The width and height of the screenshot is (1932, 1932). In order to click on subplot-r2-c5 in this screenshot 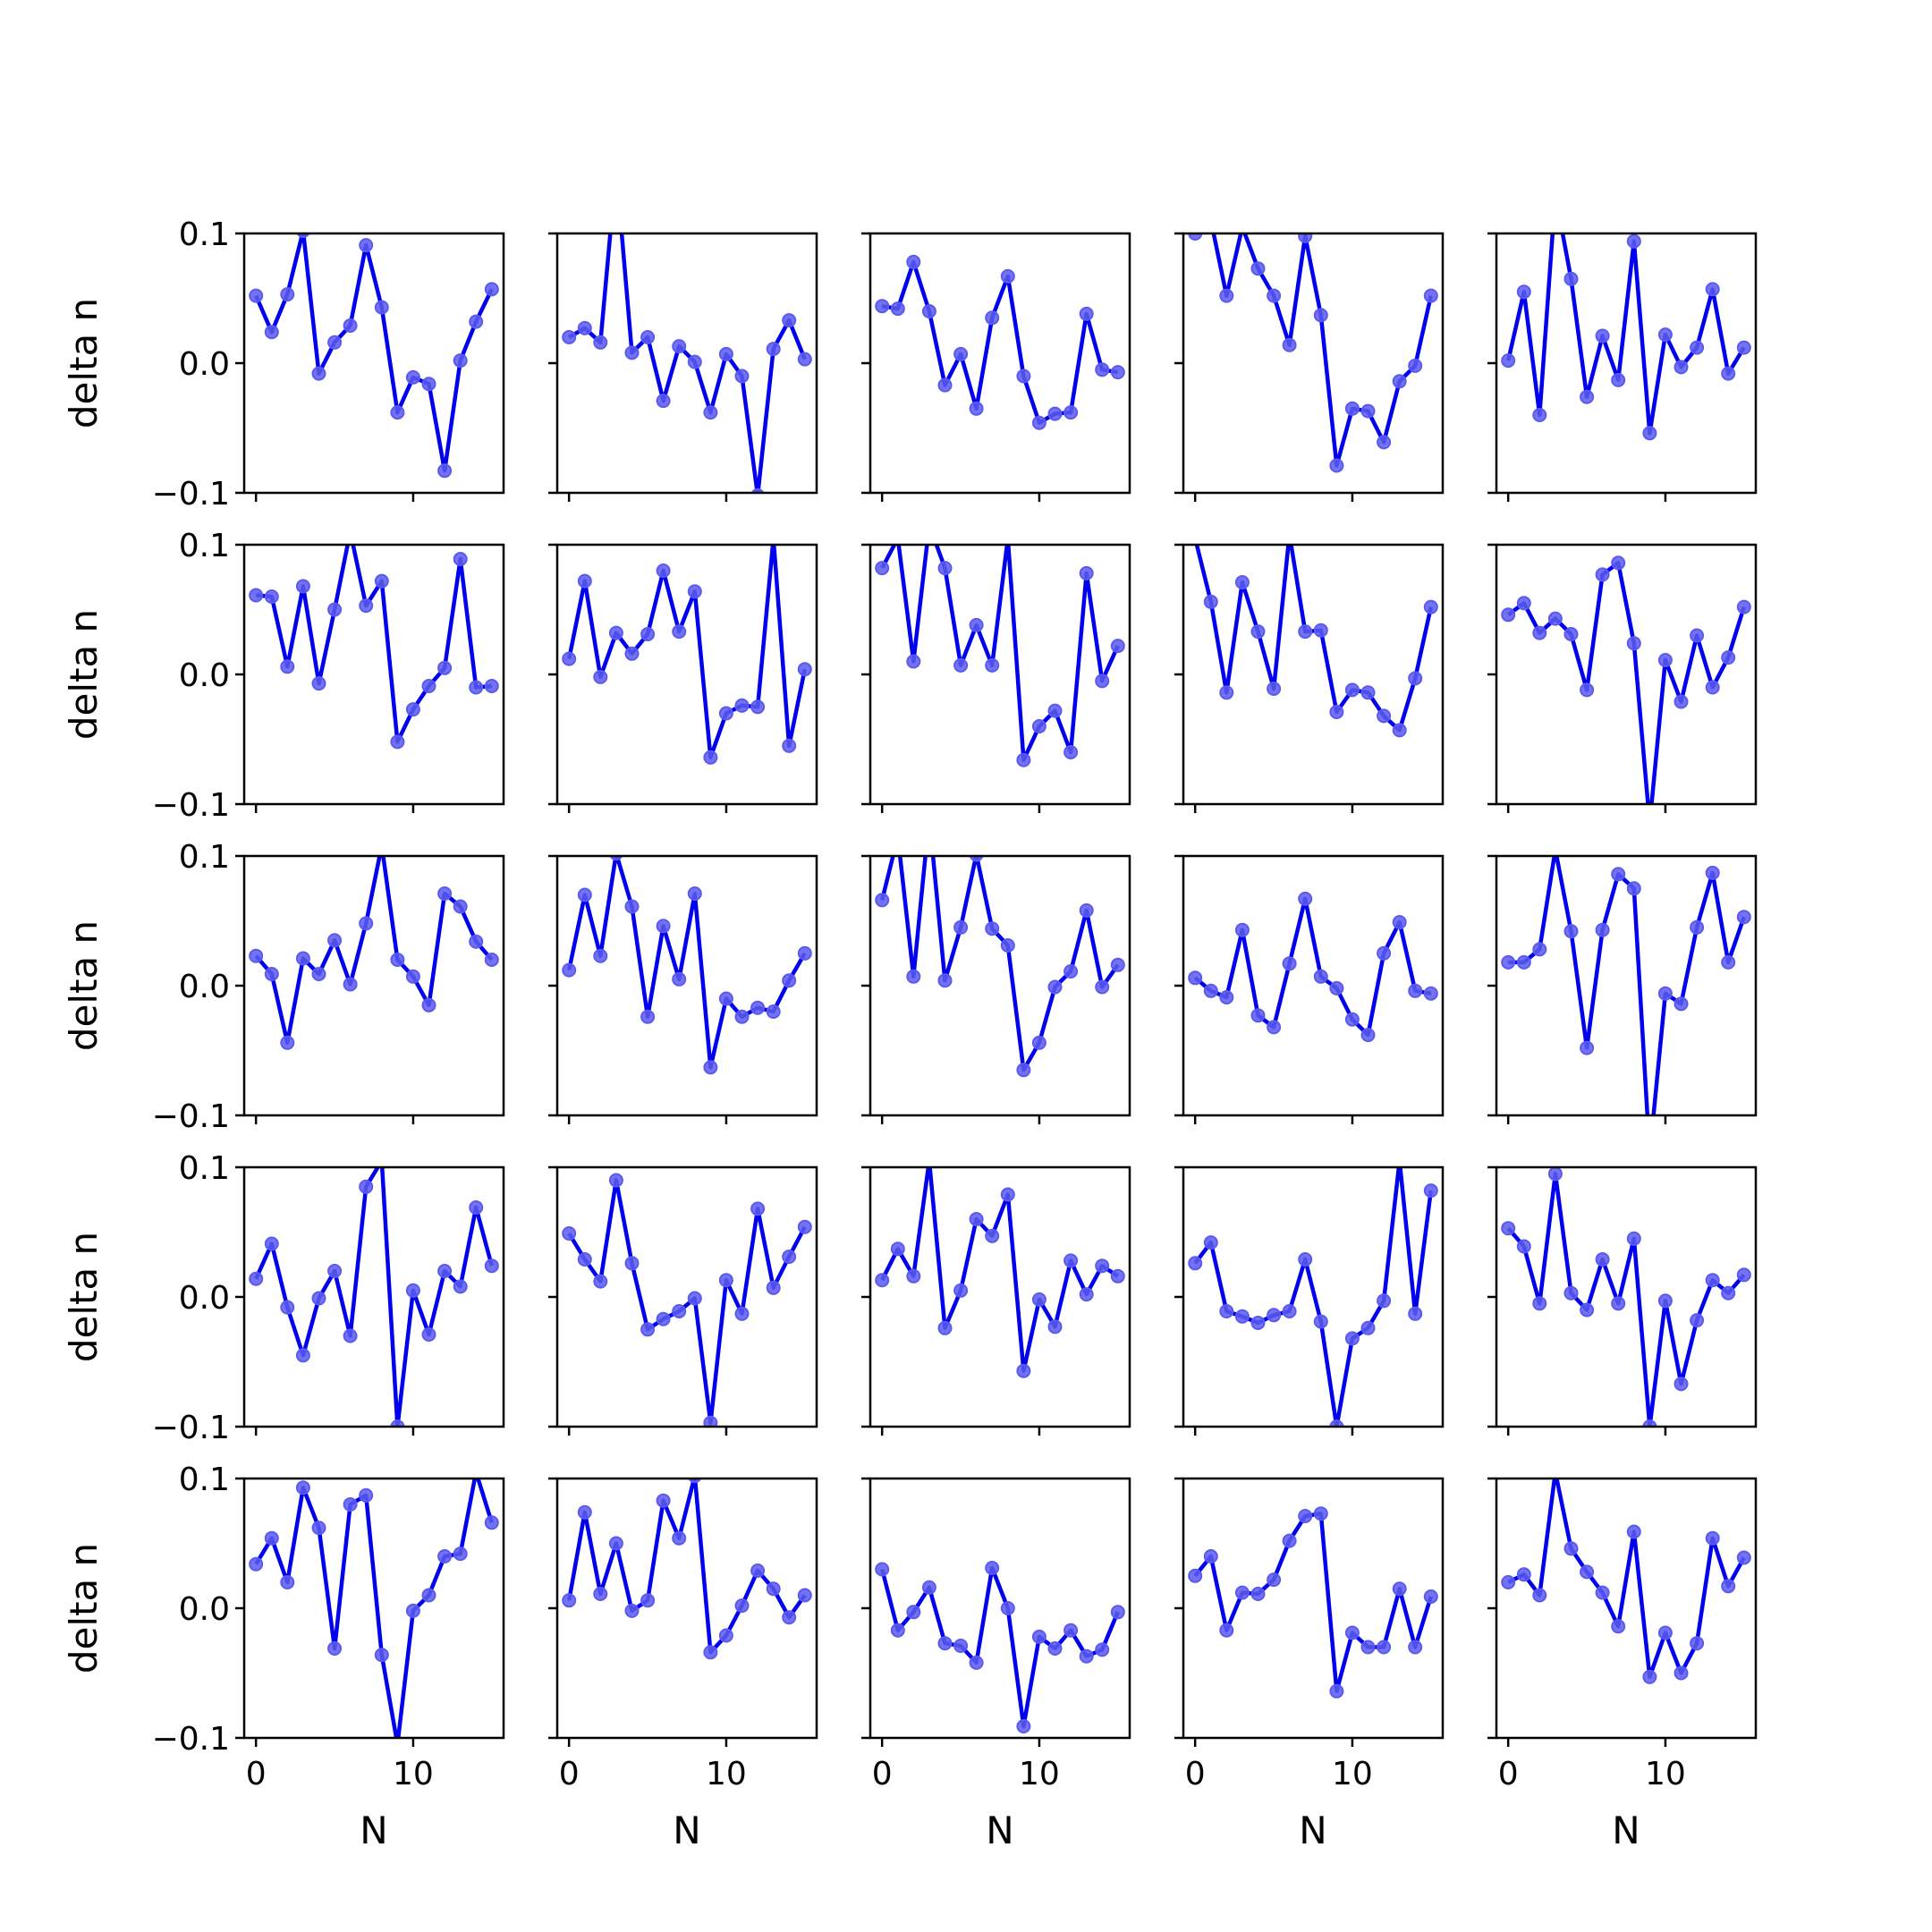, I will do `click(1622, 678)`.